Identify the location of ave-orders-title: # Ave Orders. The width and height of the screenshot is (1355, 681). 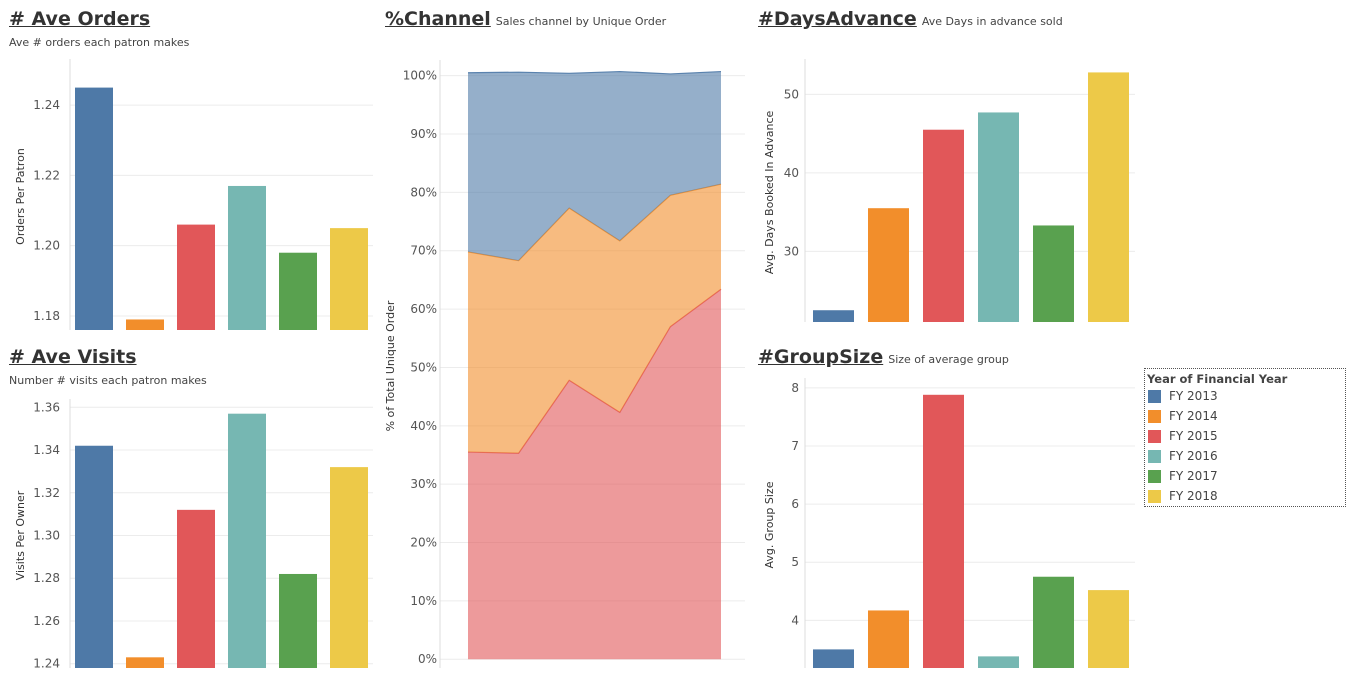
(80, 19).